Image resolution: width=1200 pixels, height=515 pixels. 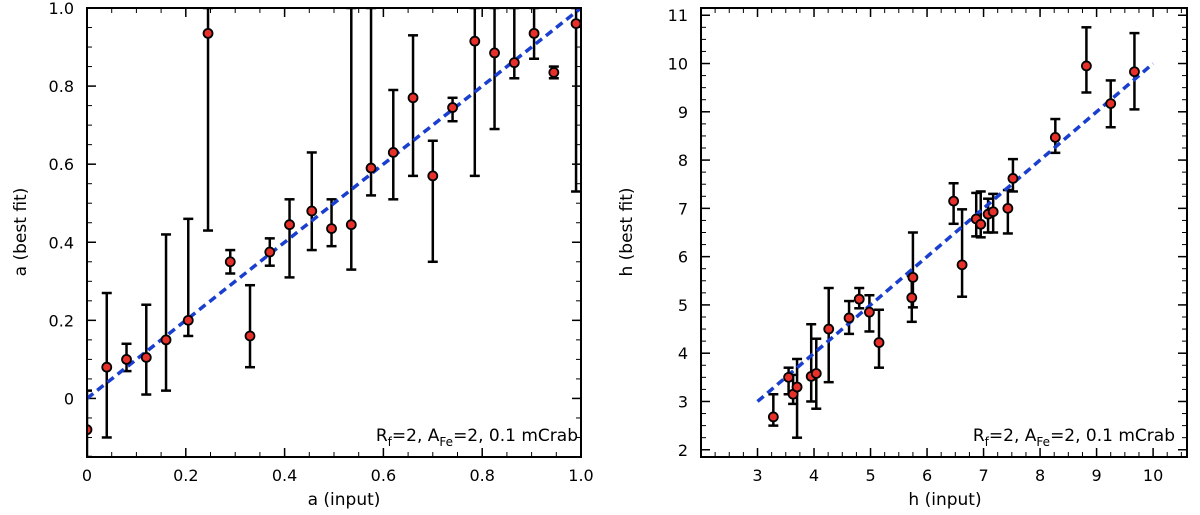 I want to click on left-y-tick-label: 0, so click(x=69, y=398).